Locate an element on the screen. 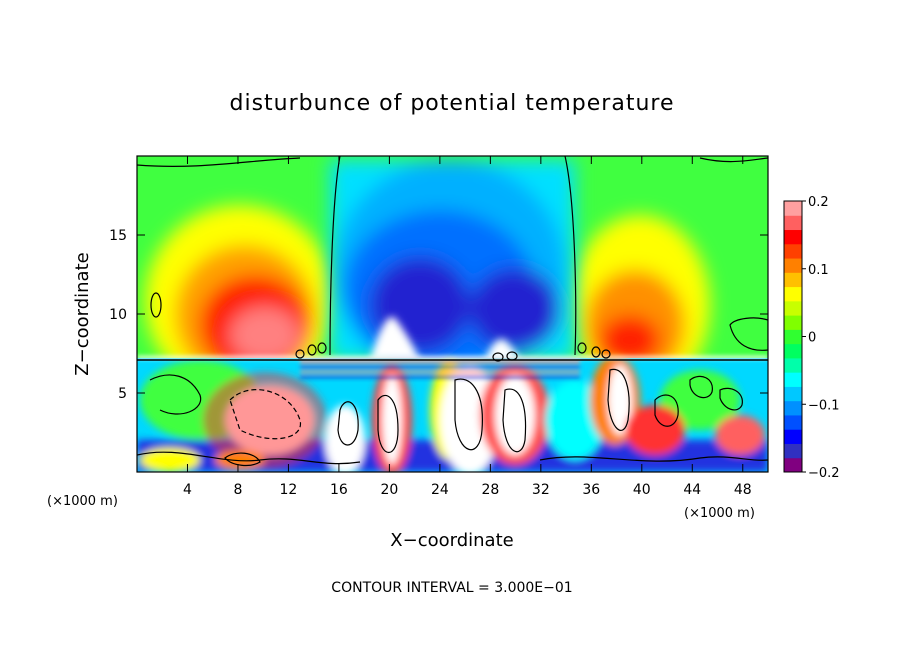 The image size is (904, 654). x-tick-label: 24 is located at coordinates (440, 490).